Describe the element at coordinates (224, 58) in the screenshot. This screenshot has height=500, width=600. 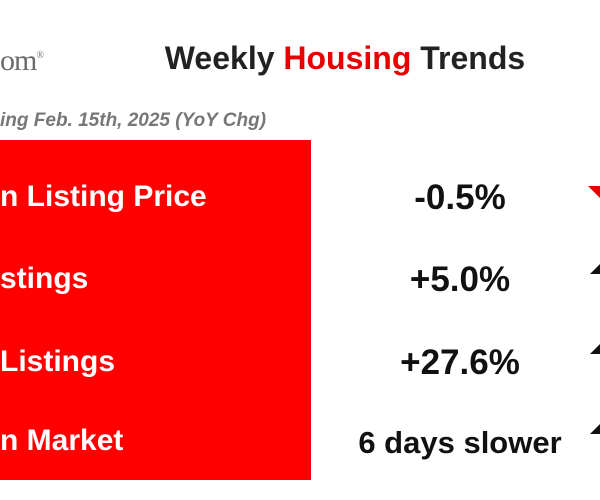
I see `title-part: Weekly` at that location.